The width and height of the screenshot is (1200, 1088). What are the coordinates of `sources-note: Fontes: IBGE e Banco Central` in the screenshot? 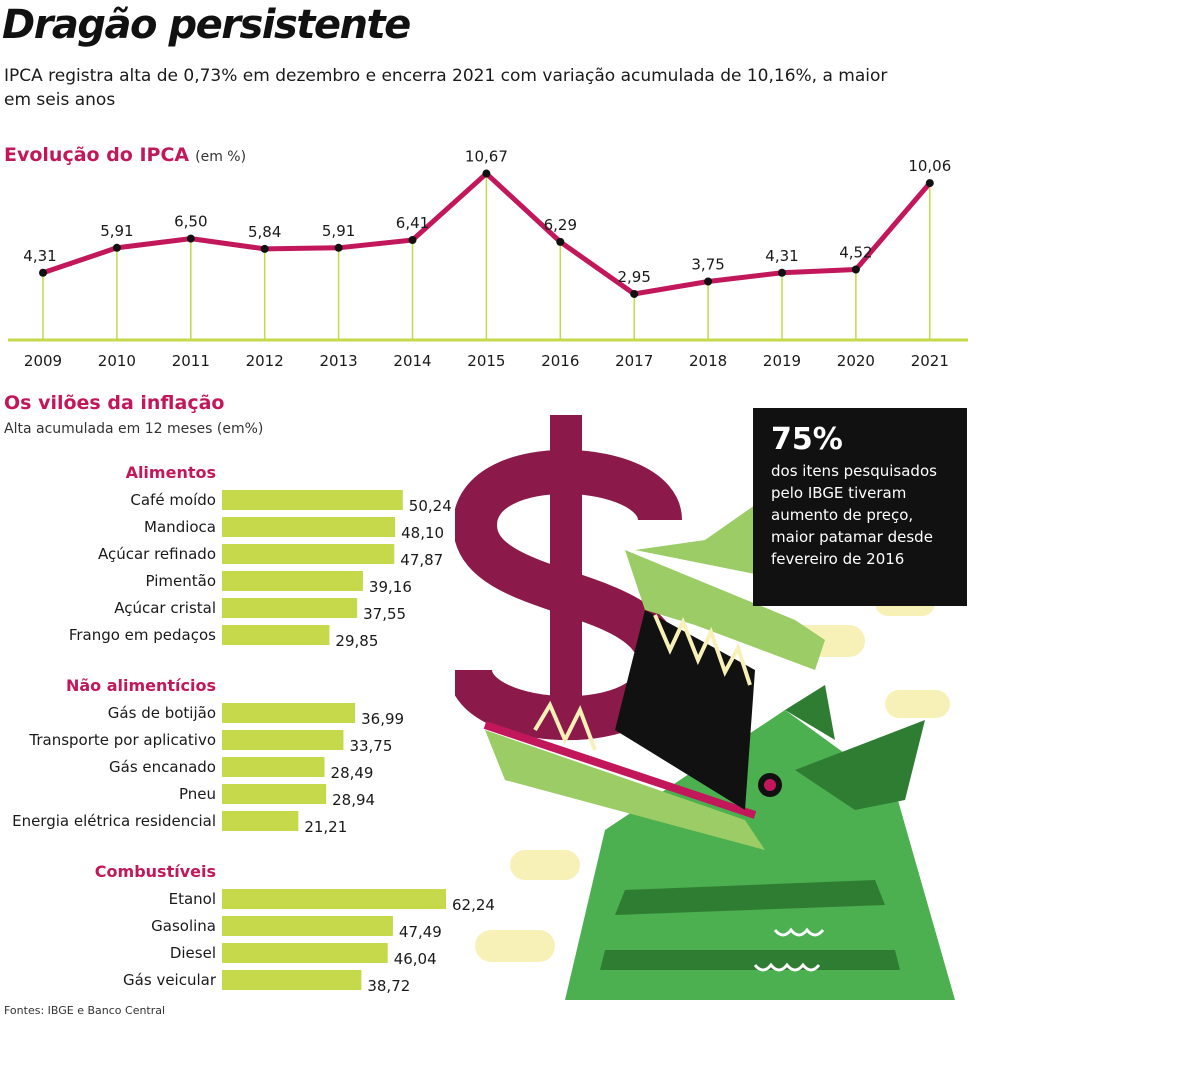 It's located at (85, 1010).